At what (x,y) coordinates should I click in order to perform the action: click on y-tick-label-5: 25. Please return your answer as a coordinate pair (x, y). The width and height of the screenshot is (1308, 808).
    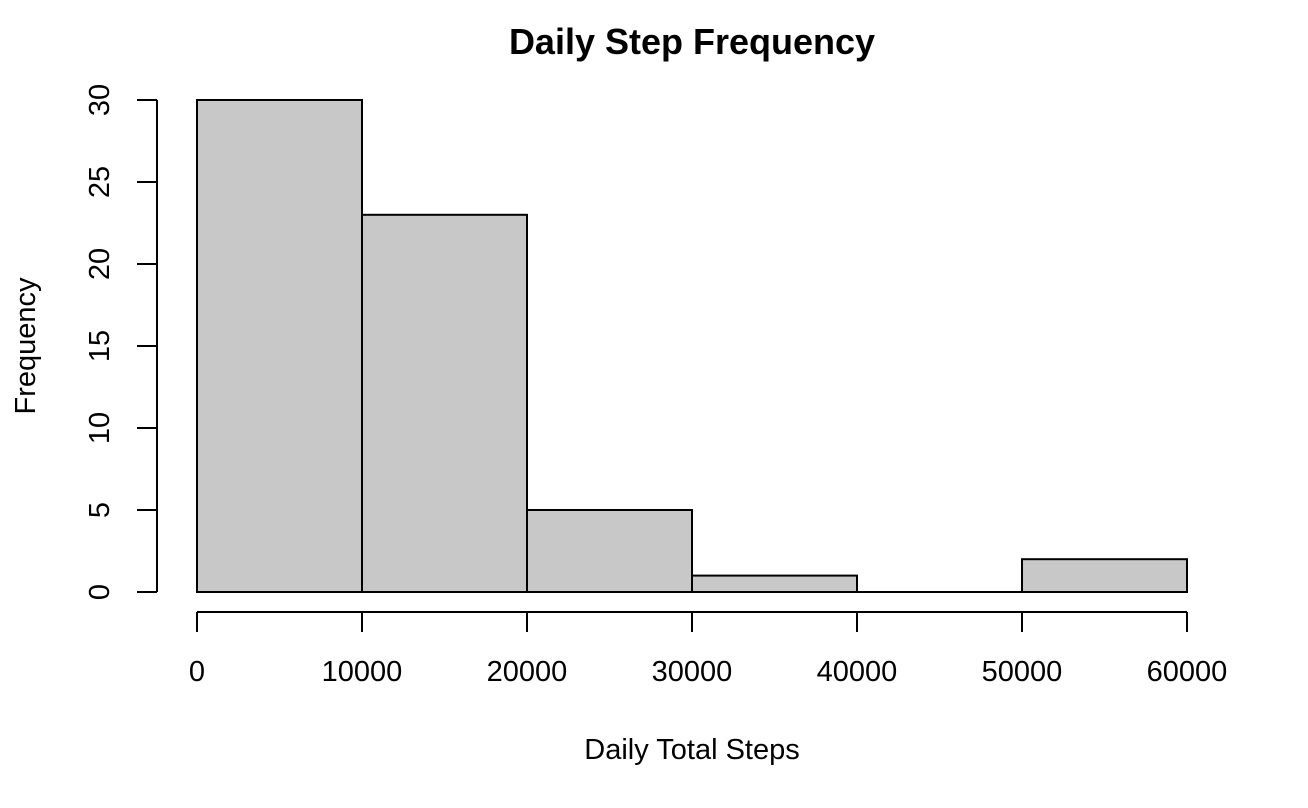
    Looking at the image, I should click on (100, 182).